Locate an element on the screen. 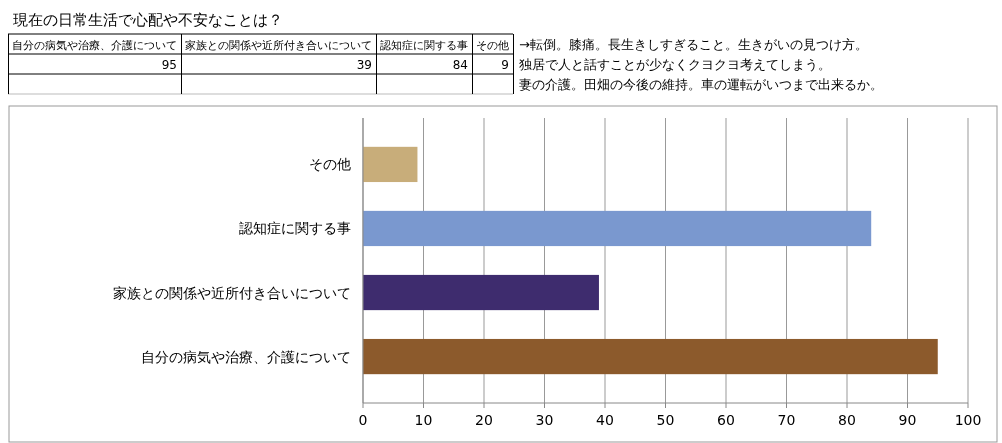 This screenshot has height=443, width=1002. text: 9 is located at coordinates (505, 65).